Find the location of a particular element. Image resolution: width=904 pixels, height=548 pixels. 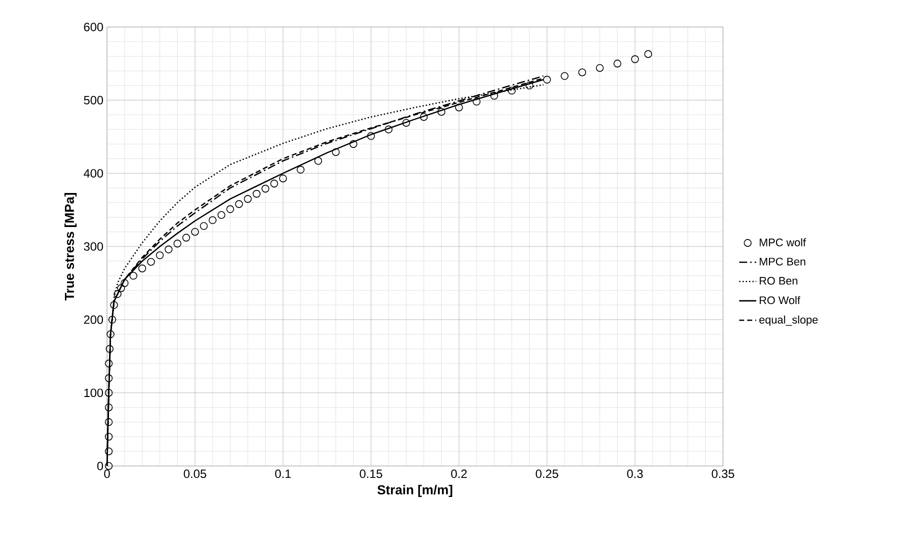

x-tick-label: 0.2 is located at coordinates (459, 474).